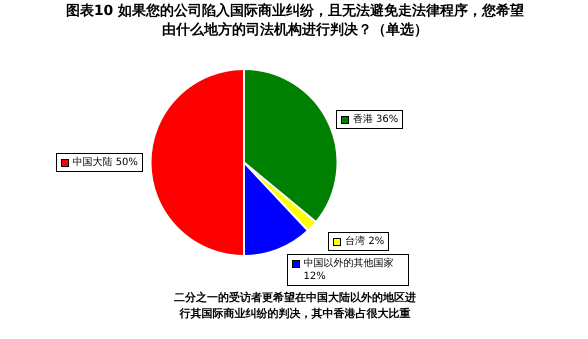 The width and height of the screenshot is (588, 339). I want to click on data-label: 36%, so click(387, 119).